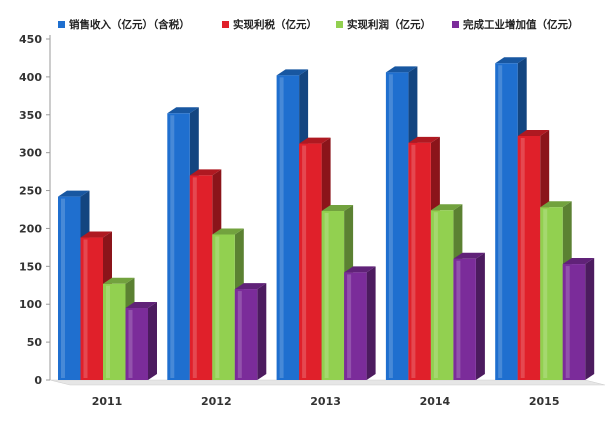 The image size is (615, 423). What do you see at coordinates (30, 39) in the screenshot?
I see `y-tick-label: 450` at bounding box center [30, 39].